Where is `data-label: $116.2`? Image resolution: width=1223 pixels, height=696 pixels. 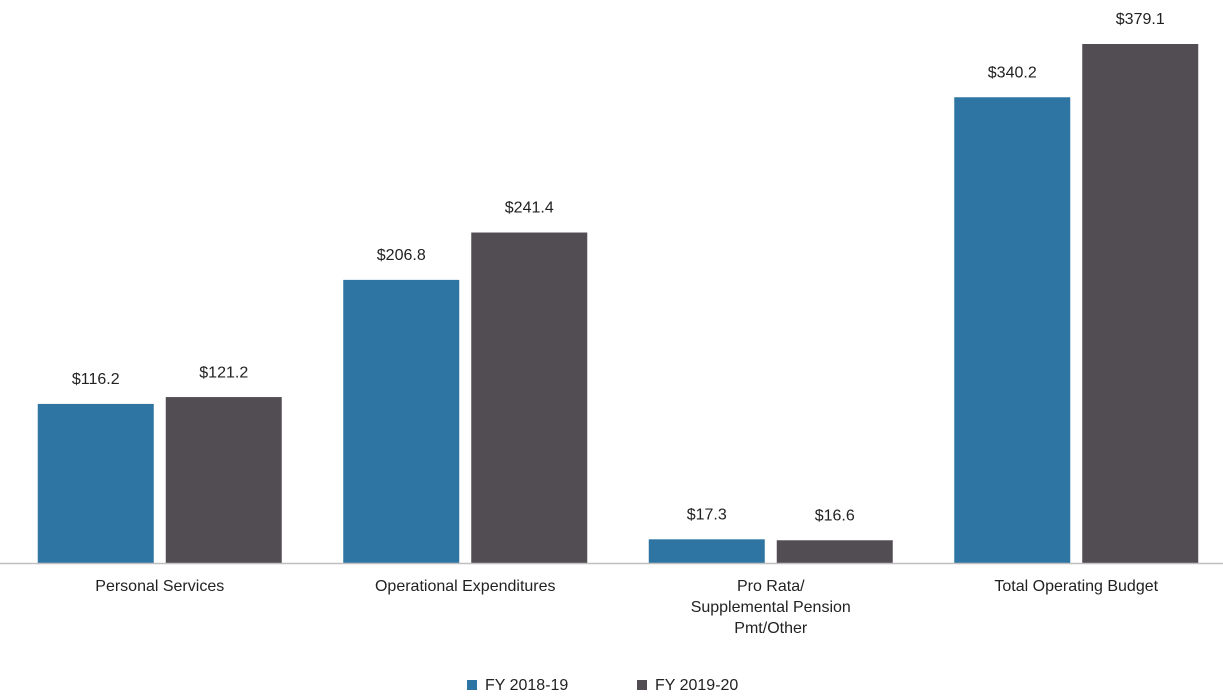 data-label: $116.2 is located at coordinates (96, 379).